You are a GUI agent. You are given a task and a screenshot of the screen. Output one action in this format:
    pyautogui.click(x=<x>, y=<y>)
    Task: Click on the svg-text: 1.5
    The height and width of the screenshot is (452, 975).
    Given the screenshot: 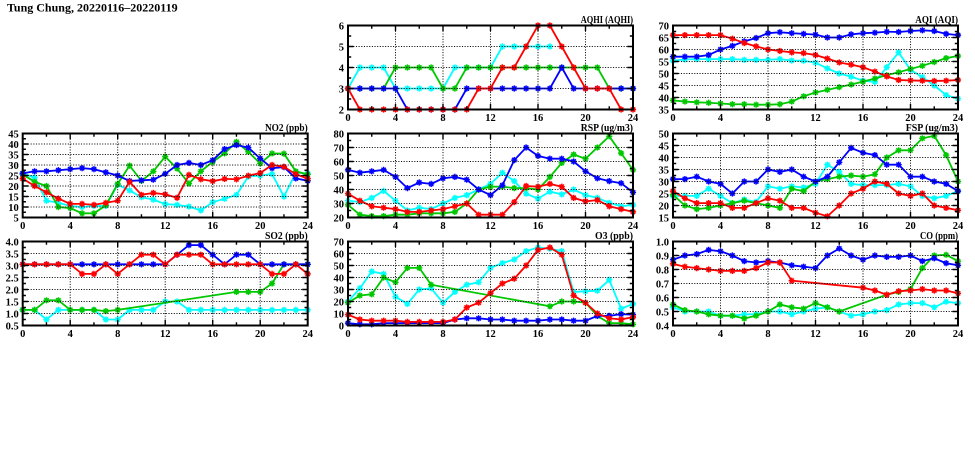 What is the action you would take?
    pyautogui.click(x=12, y=303)
    